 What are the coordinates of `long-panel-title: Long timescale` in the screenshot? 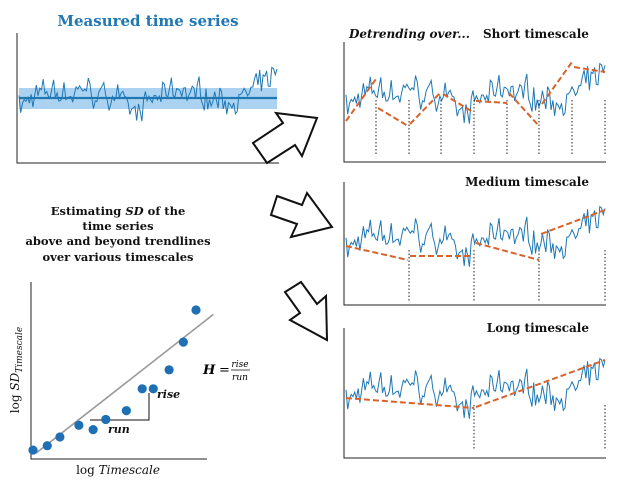 It's located at (538, 328).